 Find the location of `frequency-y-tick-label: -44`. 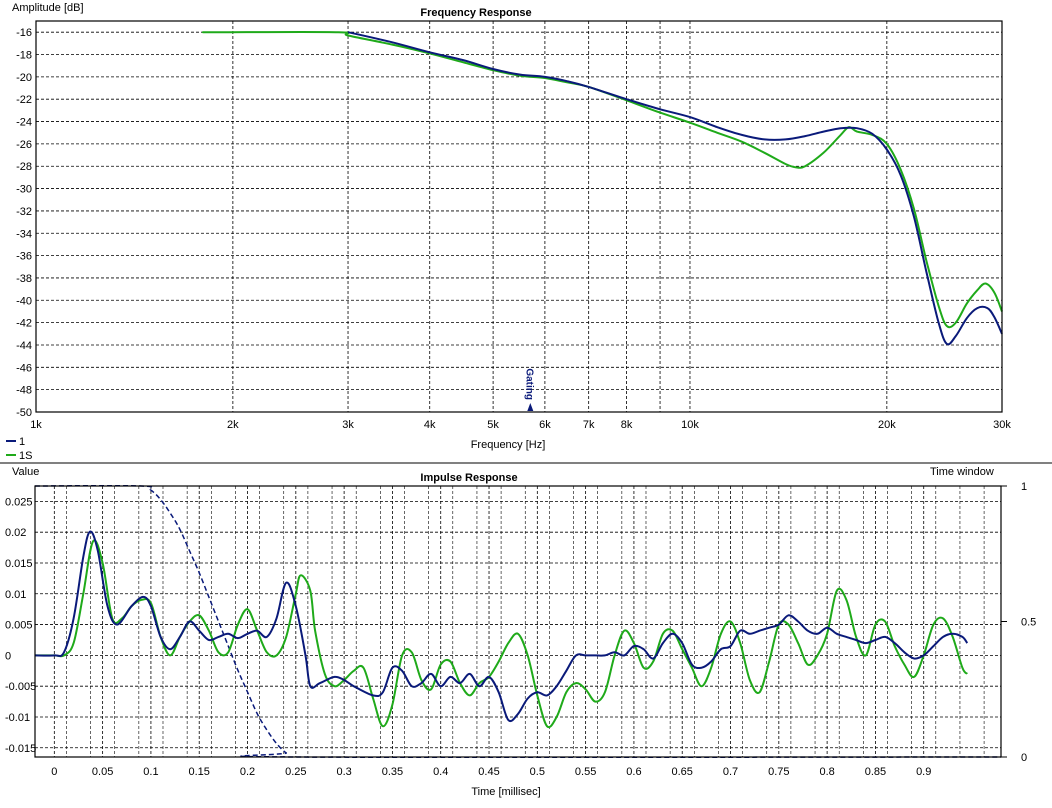

frequency-y-tick-label: -44 is located at coordinates (24, 346).